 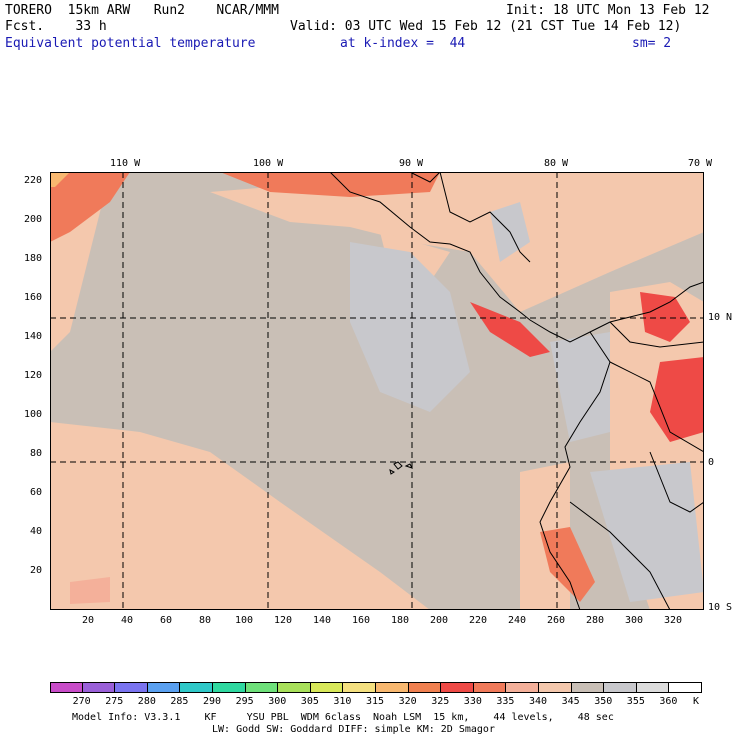 I want to click on hot-region-costa-rica, so click(x=510, y=329).